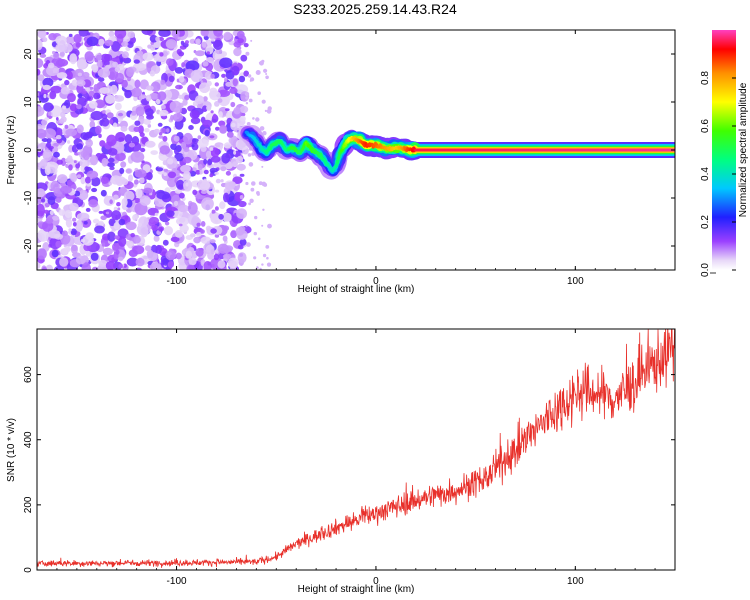 This screenshot has width=750, height=600. What do you see at coordinates (28, 102) in the screenshot?
I see `spectrogram-ytick-label: 10` at bounding box center [28, 102].